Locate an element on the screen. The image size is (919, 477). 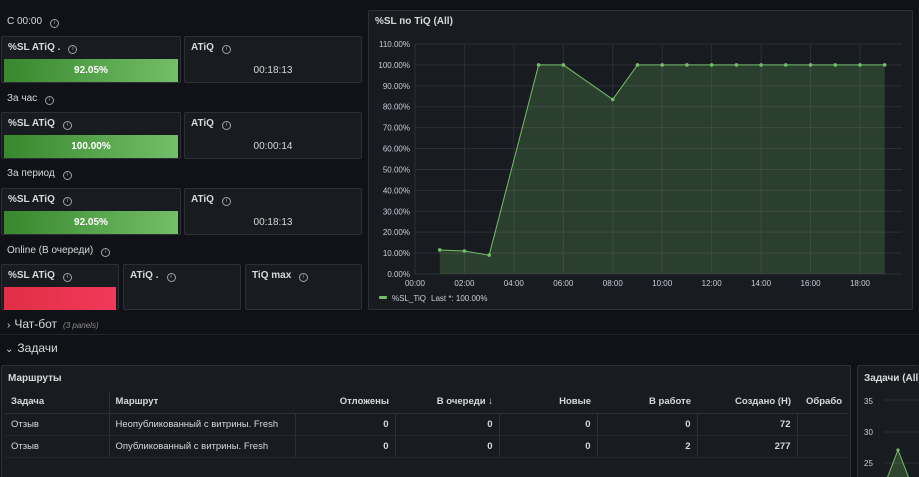
col-in-work: В работе is located at coordinates (647, 402).